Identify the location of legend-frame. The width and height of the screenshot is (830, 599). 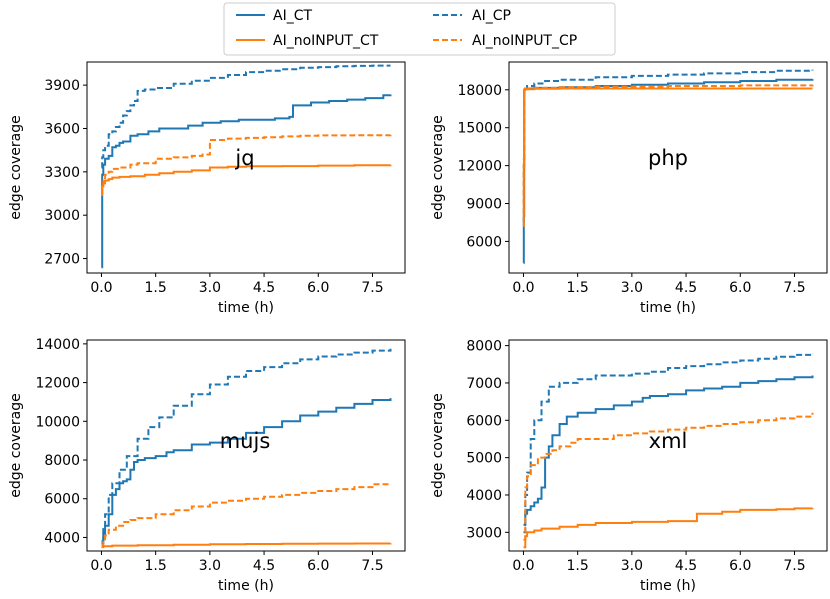
(419, 29).